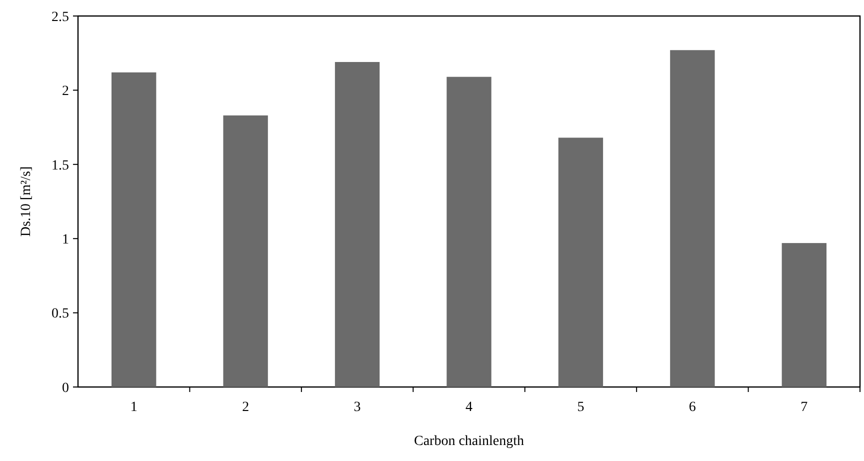  I want to click on x-tick-label: 5, so click(580, 407).